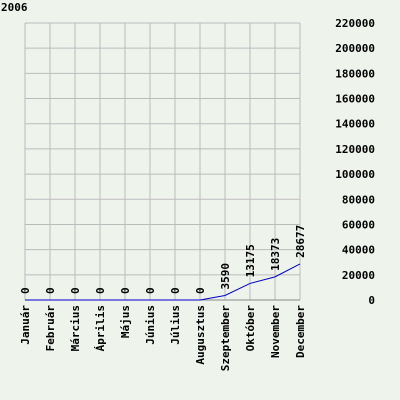 This screenshot has width=400, height=400. I want to click on x-tick-label: December, so click(300, 331).